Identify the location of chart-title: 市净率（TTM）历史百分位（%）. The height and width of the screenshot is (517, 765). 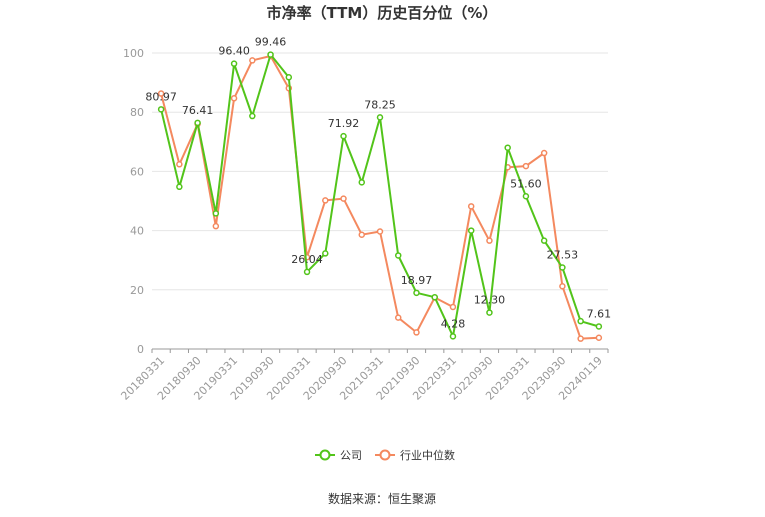
(382, 13).